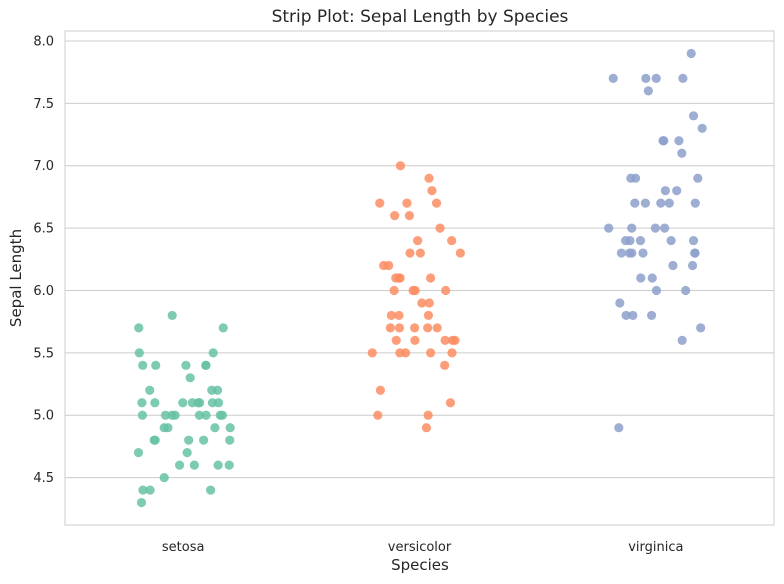  What do you see at coordinates (420, 565) in the screenshot?
I see `x-axis-label: Species` at bounding box center [420, 565].